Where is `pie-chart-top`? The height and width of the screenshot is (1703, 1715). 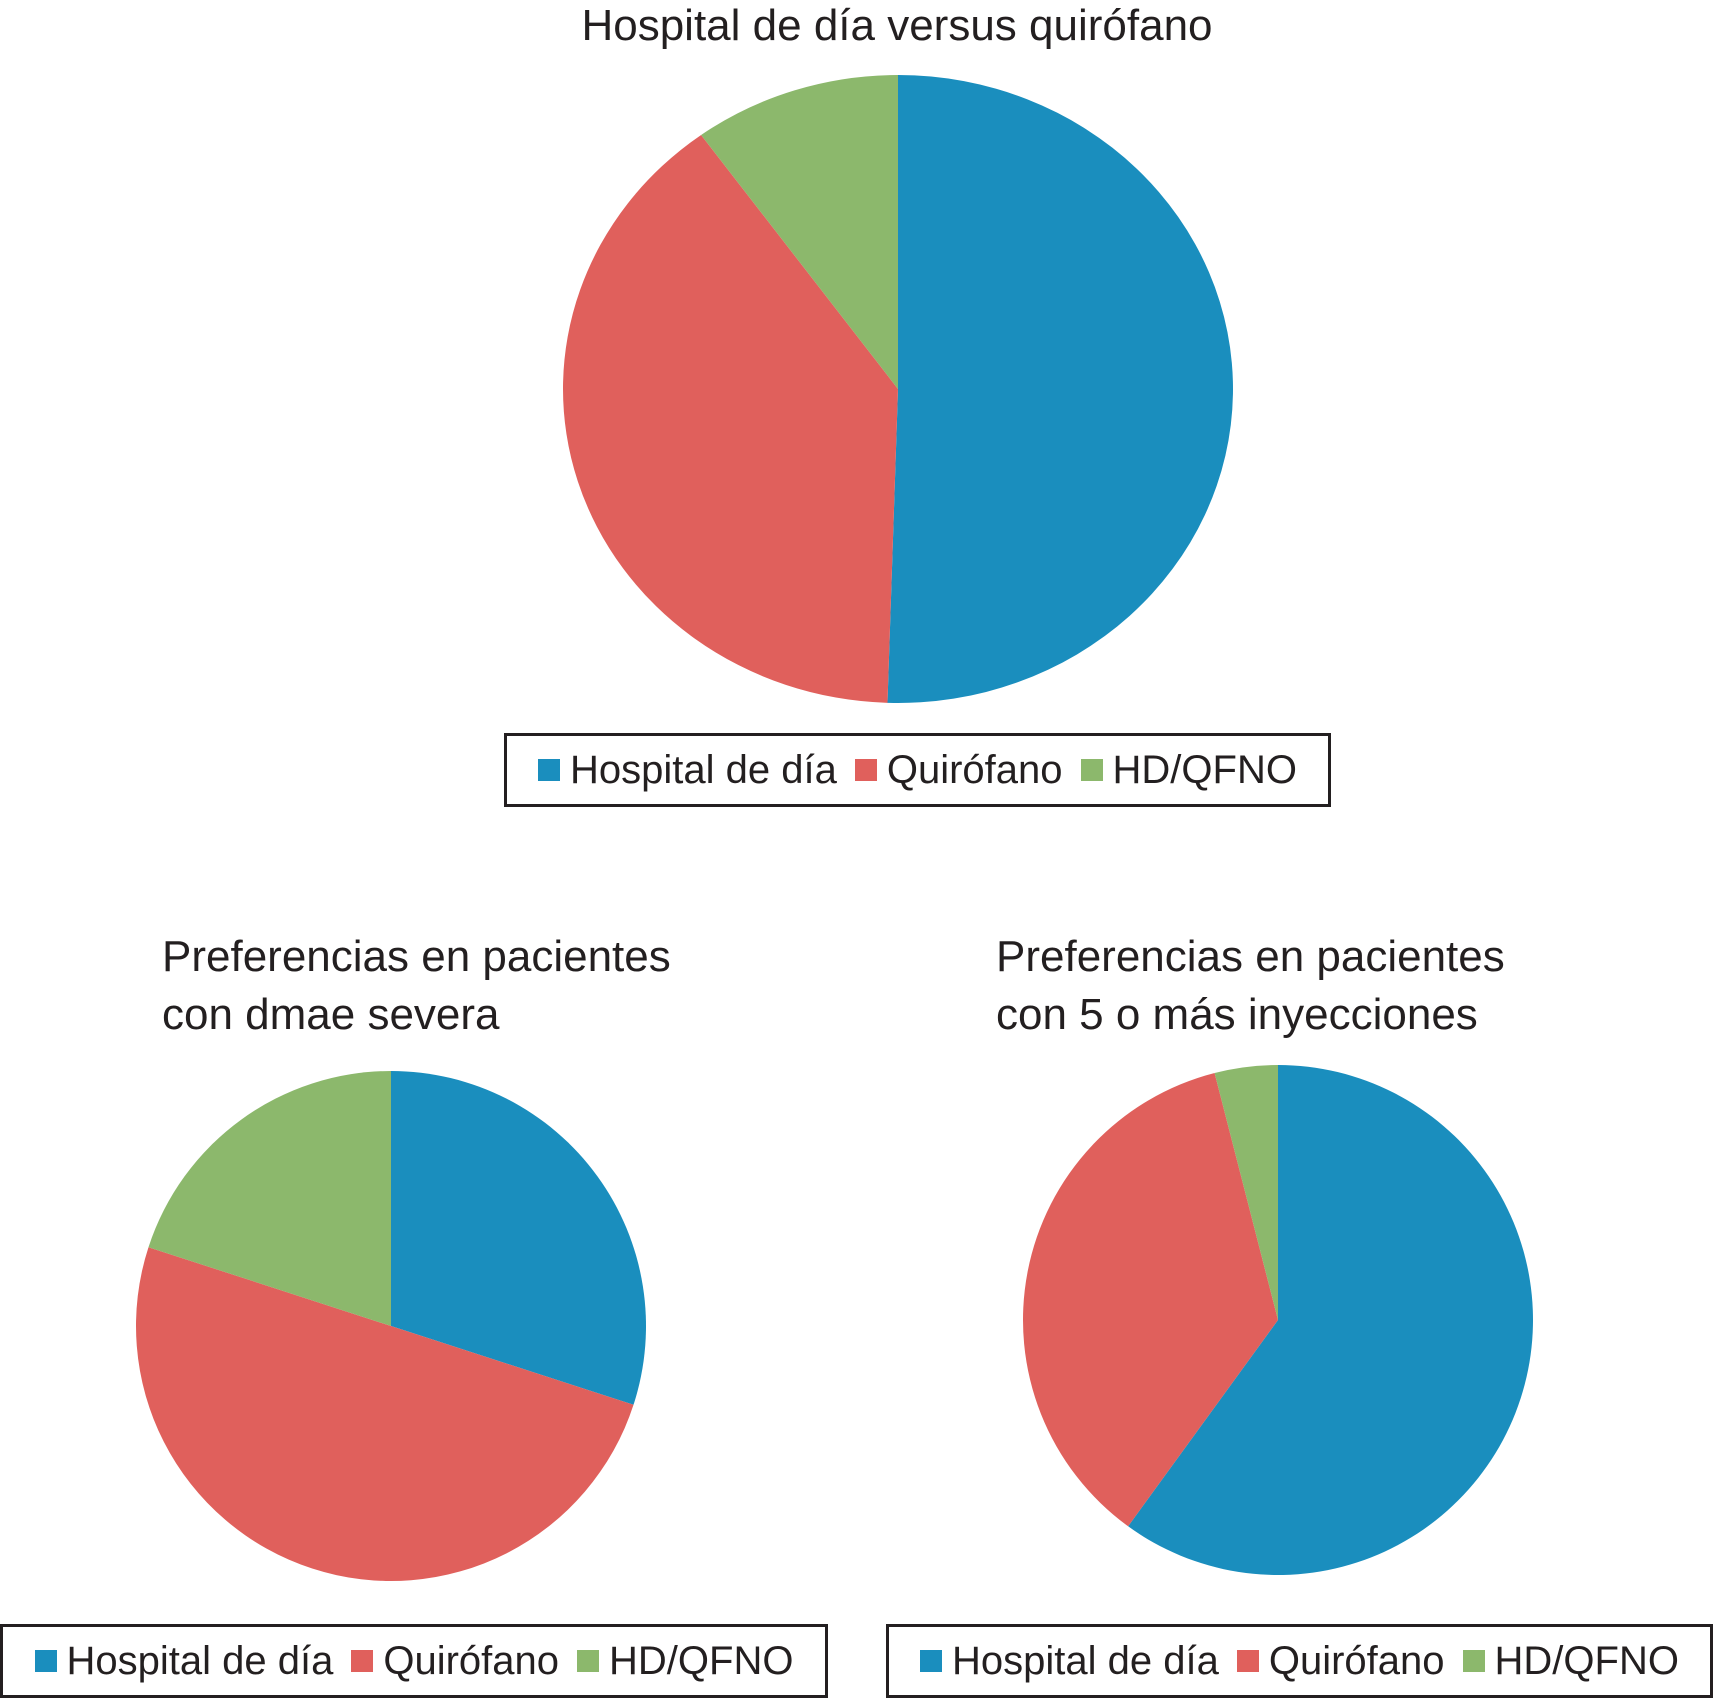
pie-chart-top is located at coordinates (898, 389).